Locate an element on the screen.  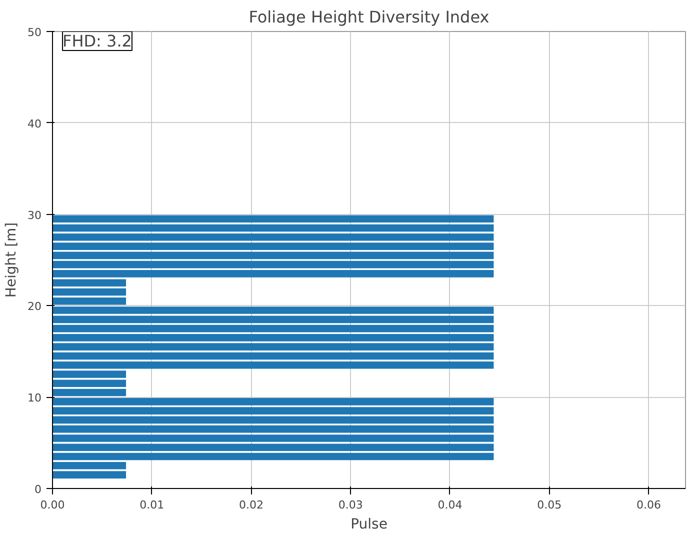
x-axis-title: Pulse is located at coordinates (369, 524).